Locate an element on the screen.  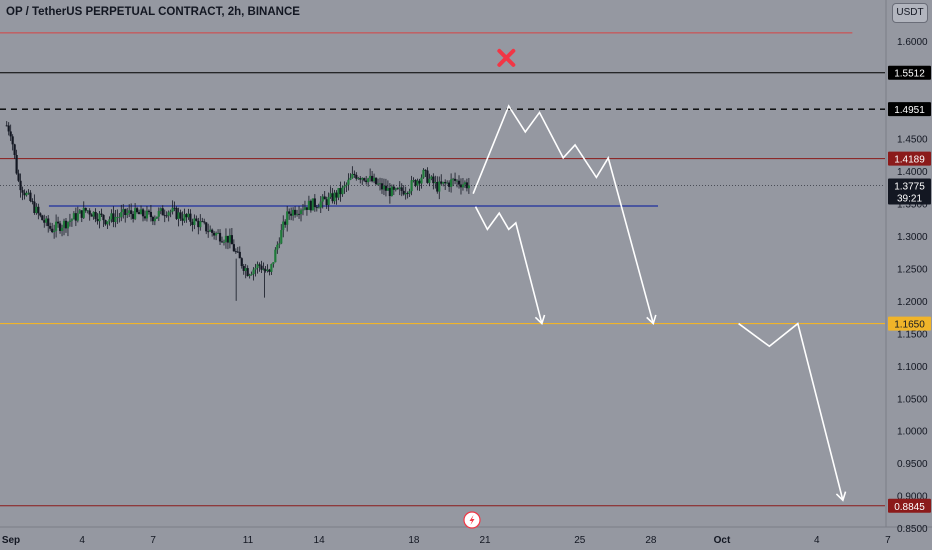
price-tick-label: 1.3000 is located at coordinates (912, 237).